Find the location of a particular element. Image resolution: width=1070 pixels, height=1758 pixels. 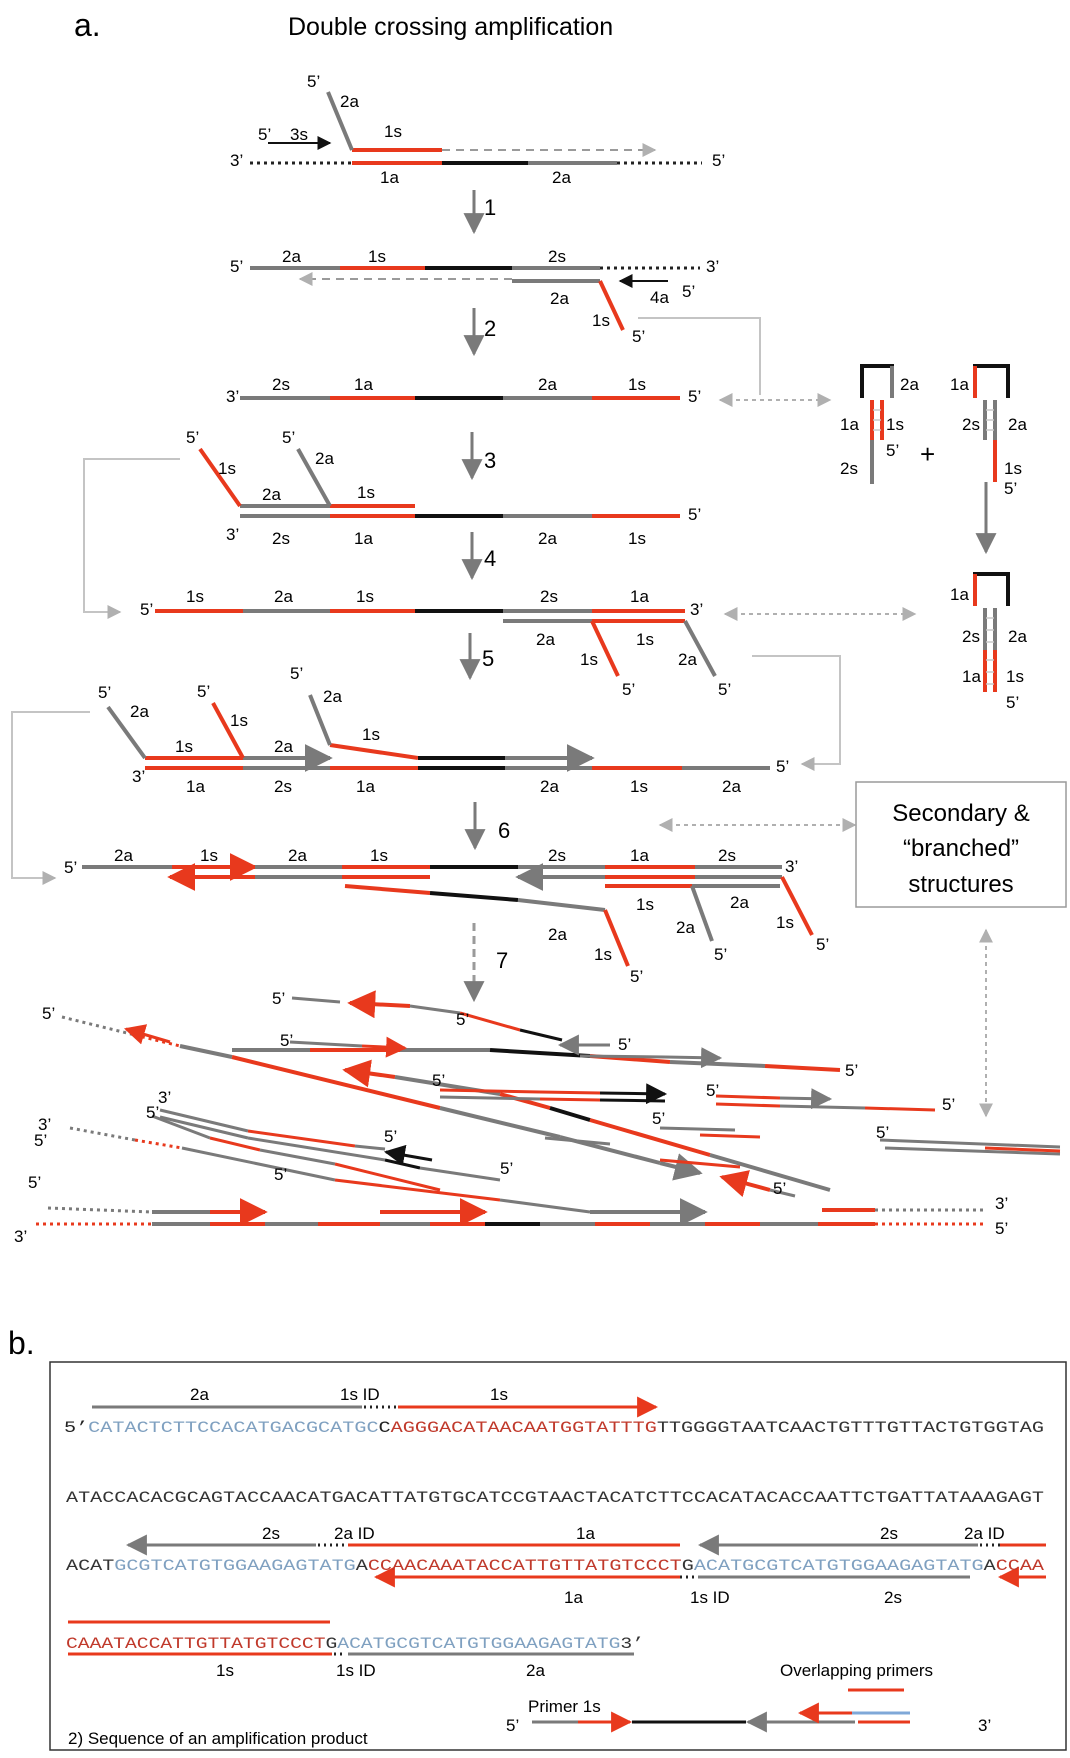

step-2-number: 2 is located at coordinates (490, 328).